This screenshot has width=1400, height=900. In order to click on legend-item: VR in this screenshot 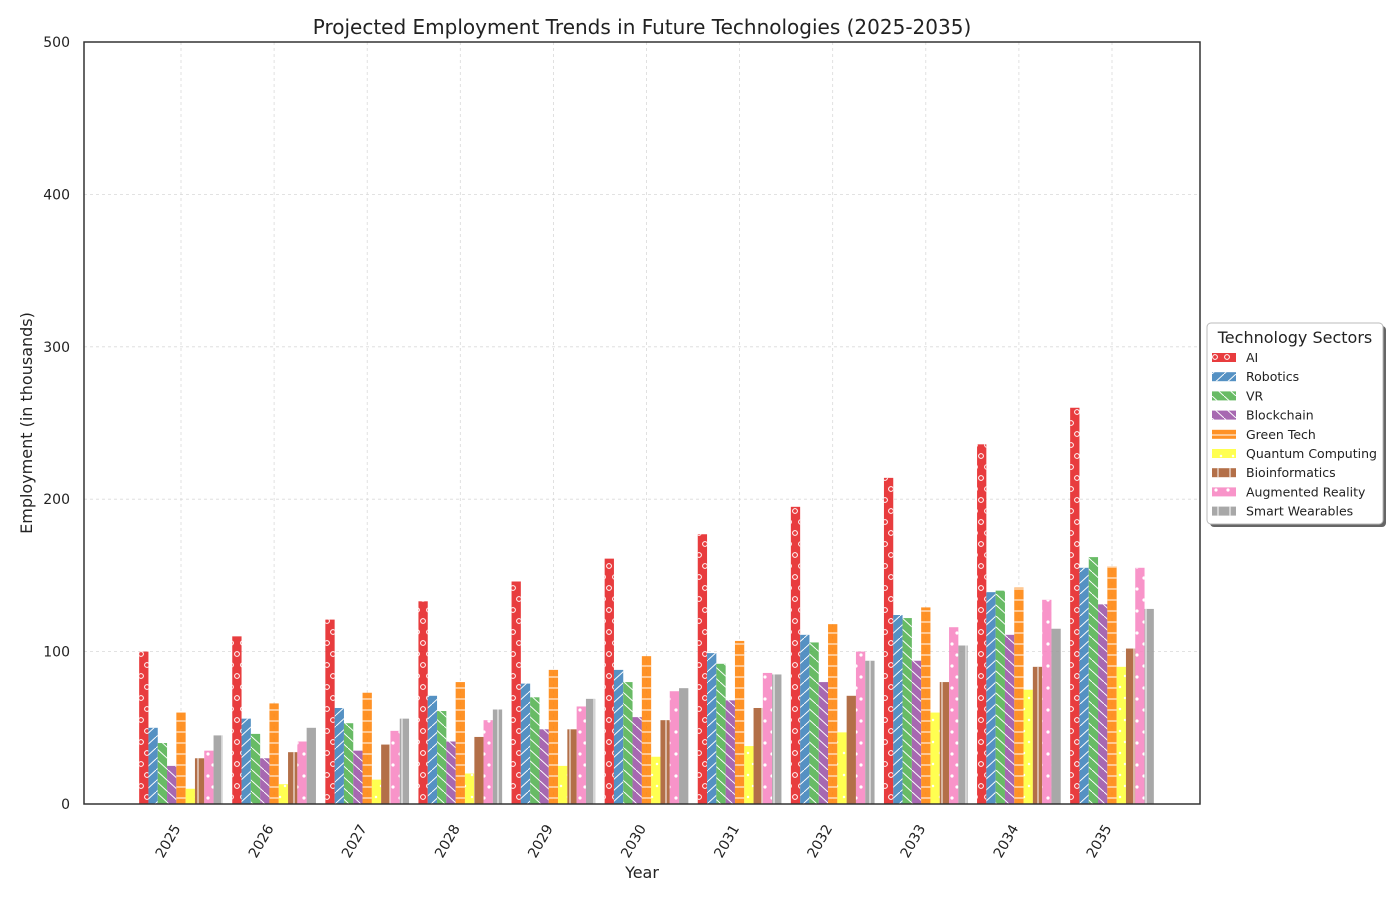, I will do `click(1238, 395)`.